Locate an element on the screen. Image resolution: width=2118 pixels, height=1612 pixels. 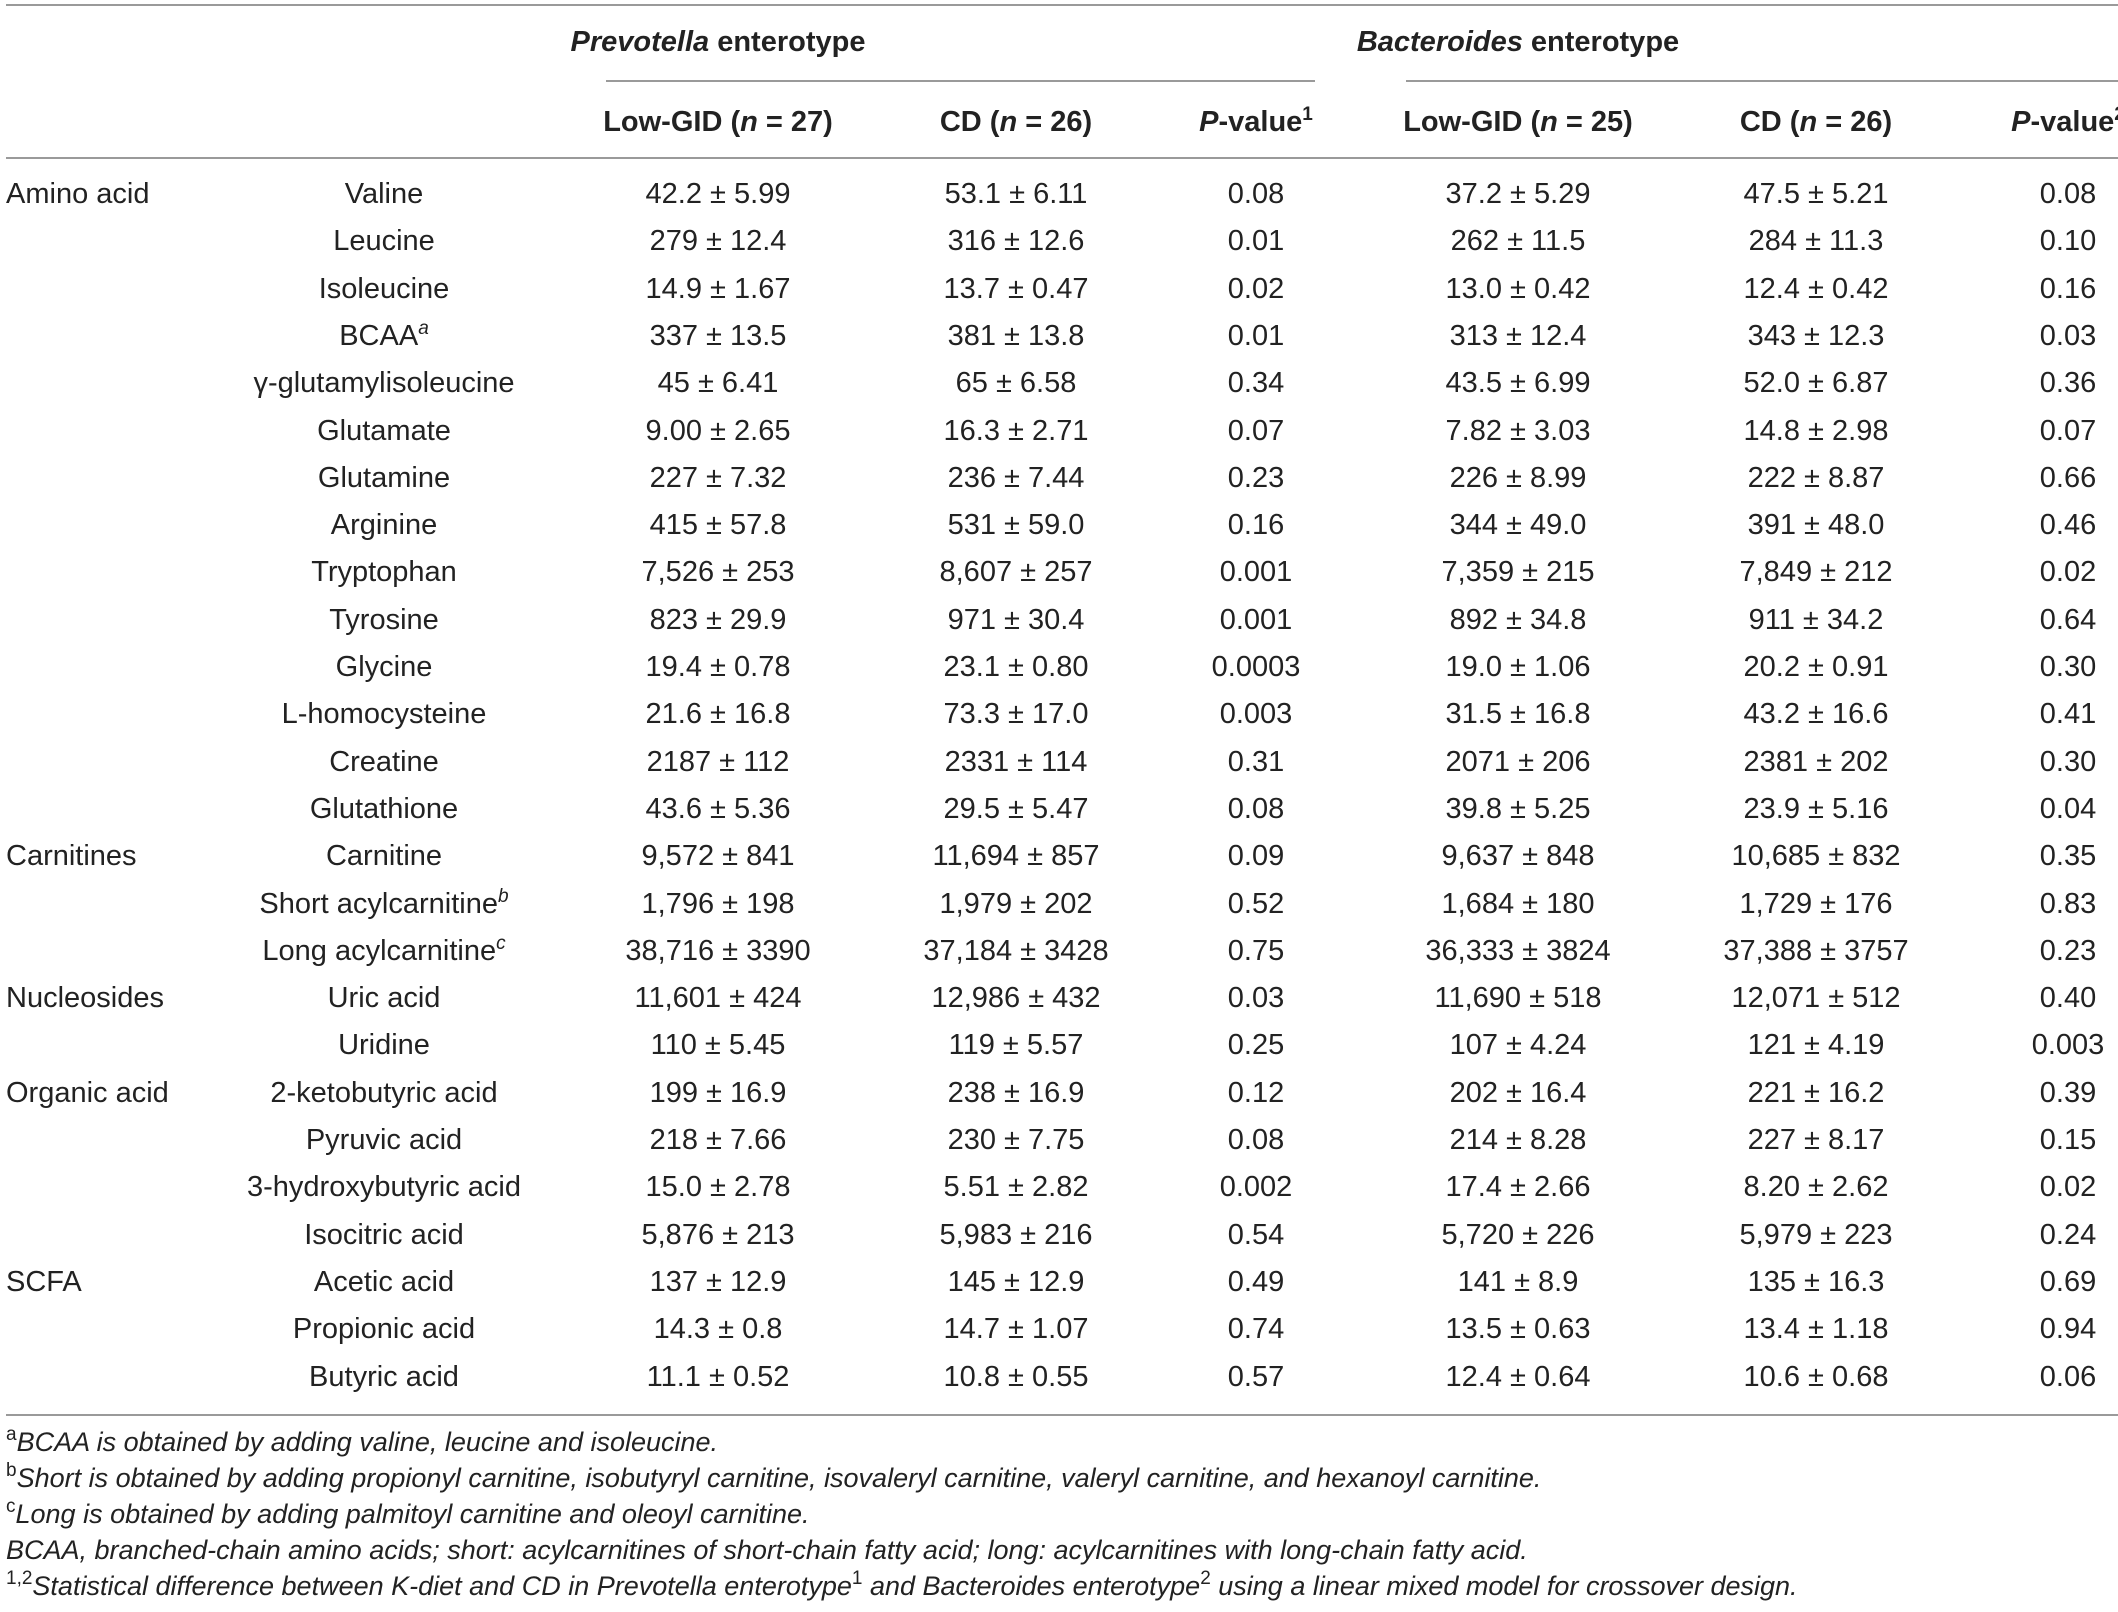
value-cd-bacteroides: 135 ± 16.3 is located at coordinates (1816, 1282).